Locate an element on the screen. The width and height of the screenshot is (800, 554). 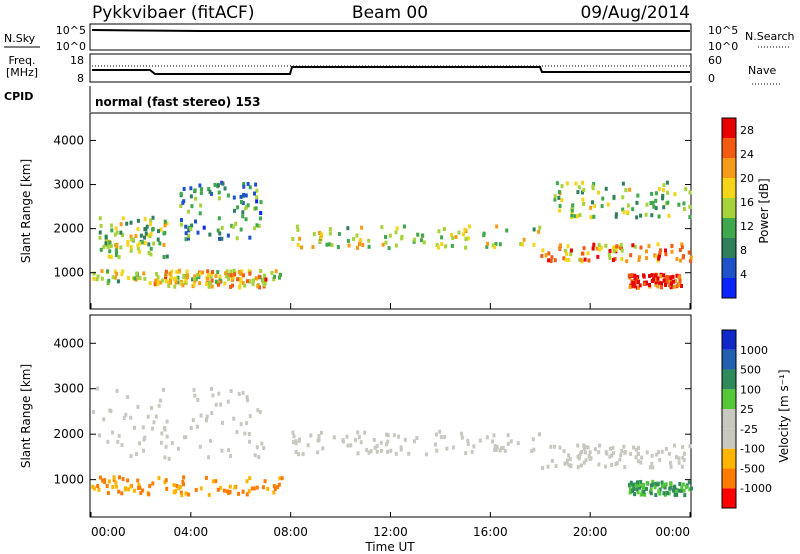
x-tick-label: 00:00 is located at coordinates (672, 532).